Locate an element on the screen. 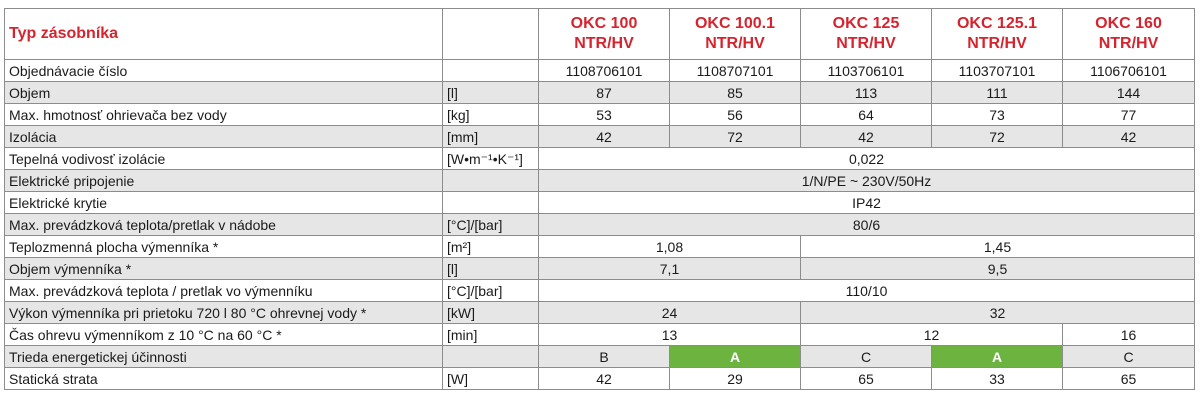 This screenshot has height=404, width=1200. row-label: Objednávacie číslo is located at coordinates (223, 70).